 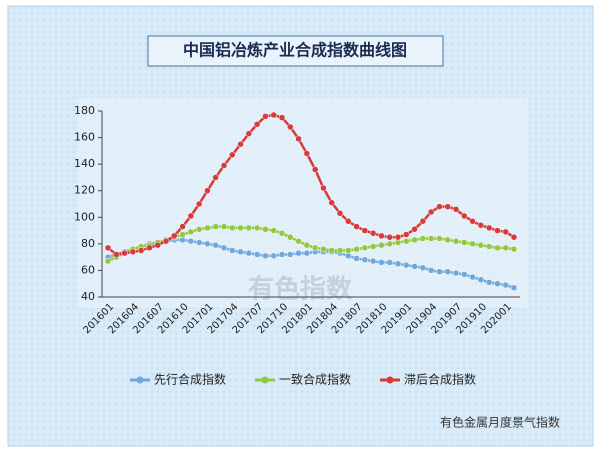 I want to click on y-tick-label: 60, so click(x=88, y=269).